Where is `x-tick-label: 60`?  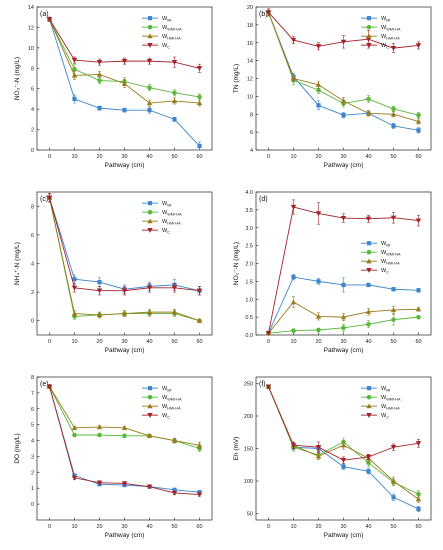 x-tick-label: 60 is located at coordinates (418, 527).